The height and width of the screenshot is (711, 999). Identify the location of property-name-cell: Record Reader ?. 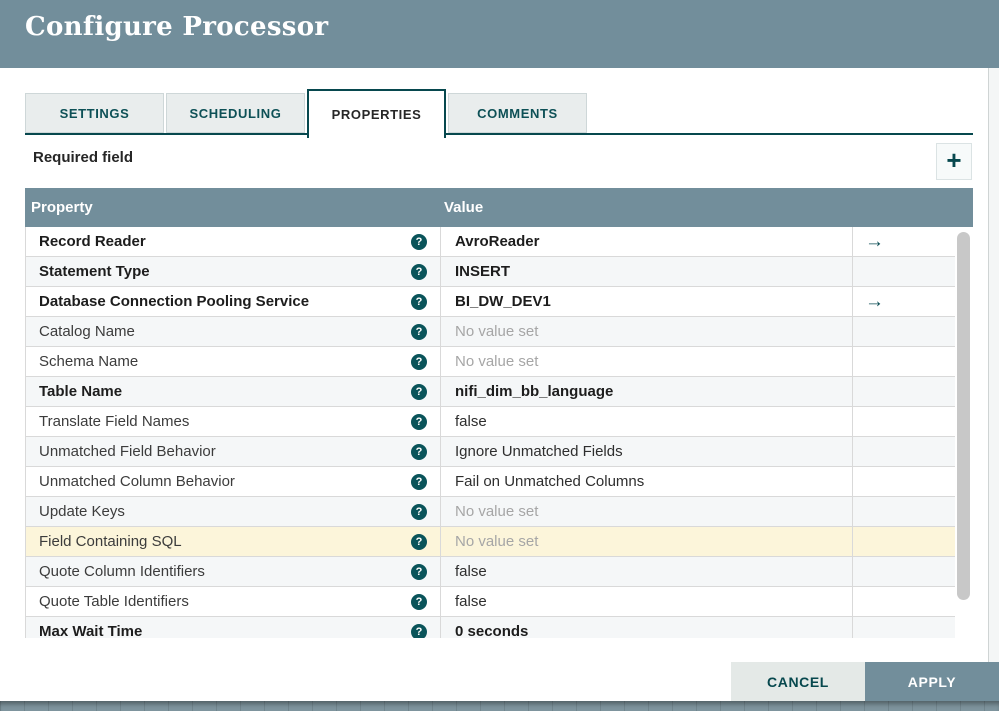
(233, 241).